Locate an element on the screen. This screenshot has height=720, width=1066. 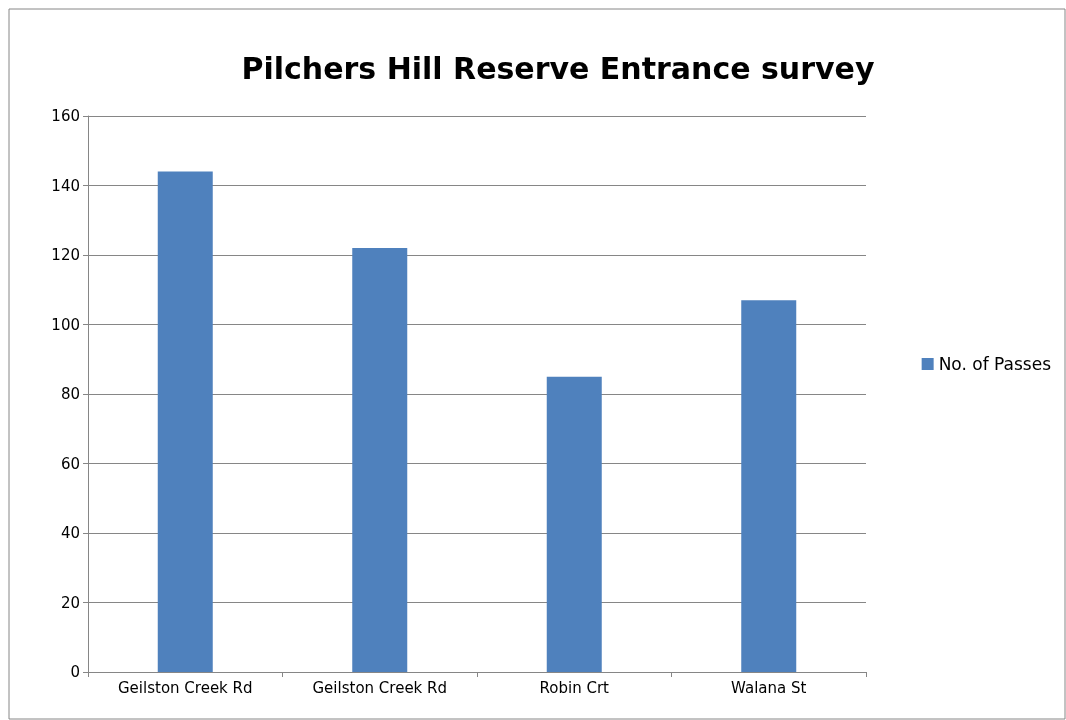
y-tick-label: 100 is located at coordinates (65, 324).